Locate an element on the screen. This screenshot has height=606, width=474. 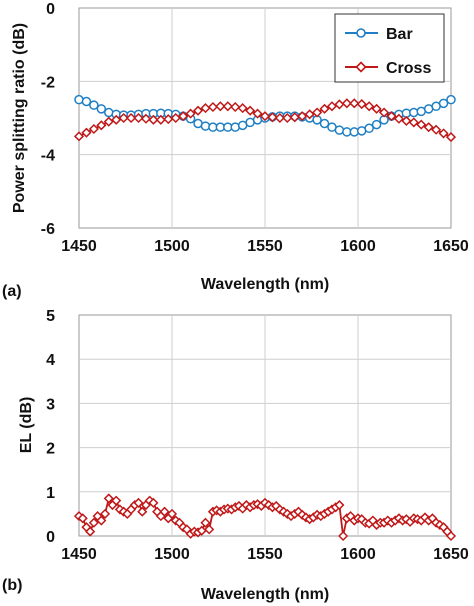
series-a is located at coordinates (265, 118).